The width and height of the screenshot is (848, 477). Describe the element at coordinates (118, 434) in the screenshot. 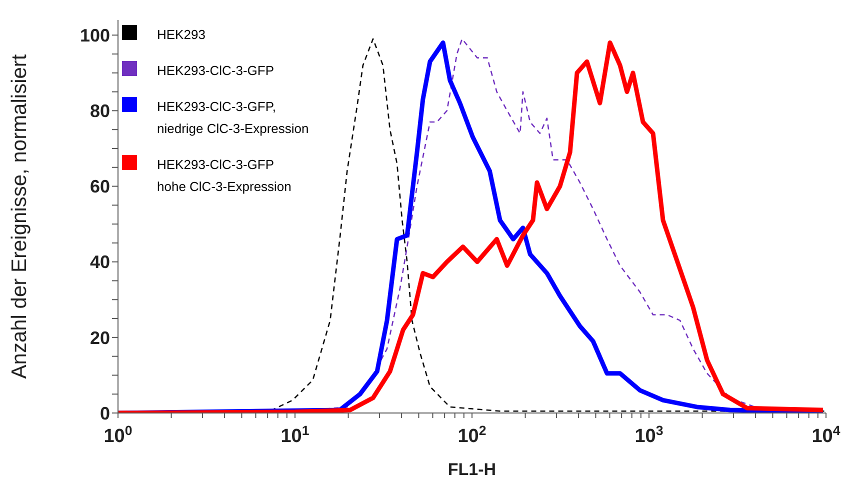

I see `x-tick-label: 10$^{0}$` at that location.